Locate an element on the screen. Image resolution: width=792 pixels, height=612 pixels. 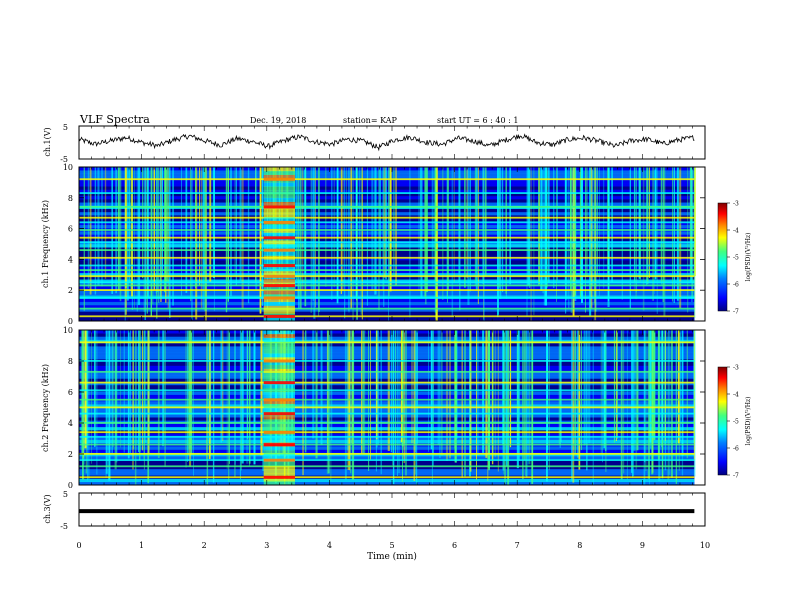
ch1-spectrogram-ytick-label: 6 is located at coordinates (70, 229).